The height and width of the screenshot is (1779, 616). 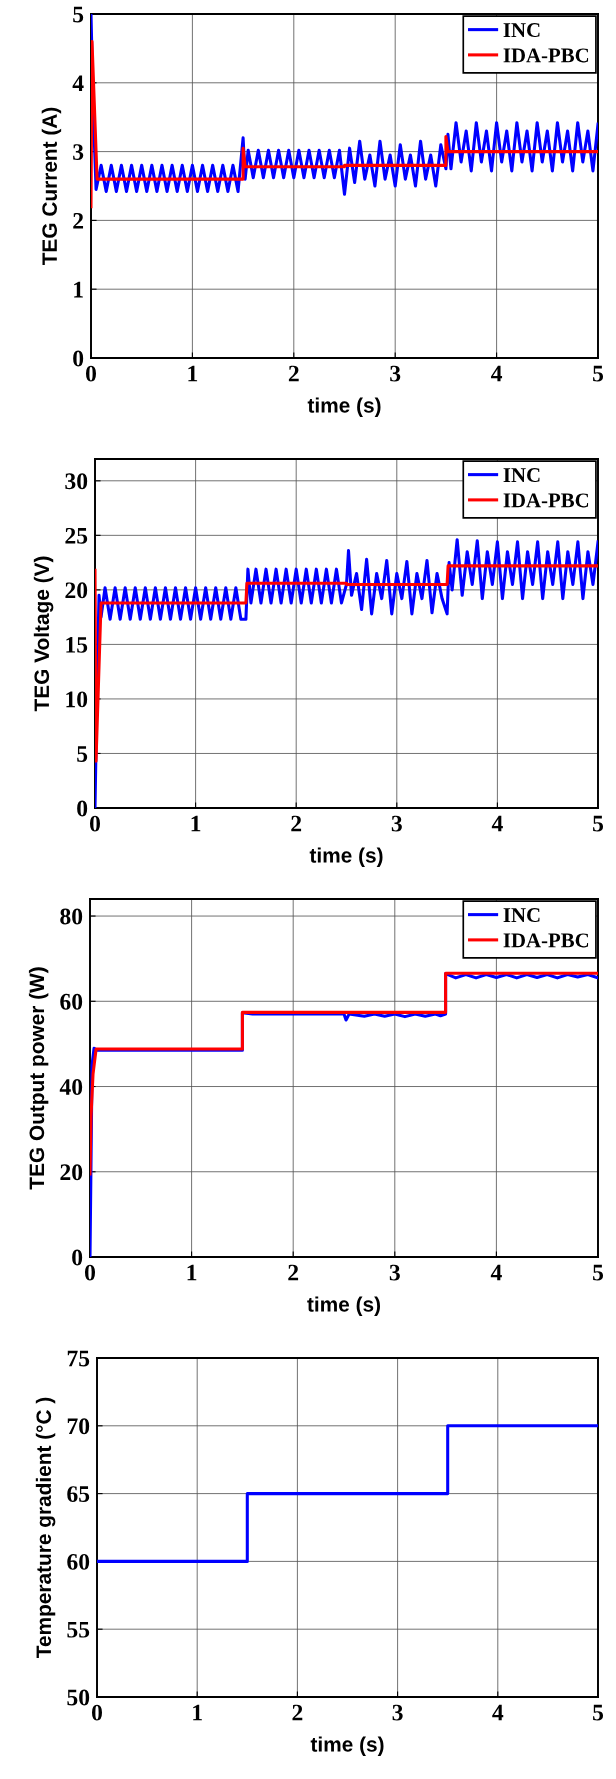 What do you see at coordinates (38, 1078) in the screenshot?
I see `y-axis-title: TEG Output power (W)` at bounding box center [38, 1078].